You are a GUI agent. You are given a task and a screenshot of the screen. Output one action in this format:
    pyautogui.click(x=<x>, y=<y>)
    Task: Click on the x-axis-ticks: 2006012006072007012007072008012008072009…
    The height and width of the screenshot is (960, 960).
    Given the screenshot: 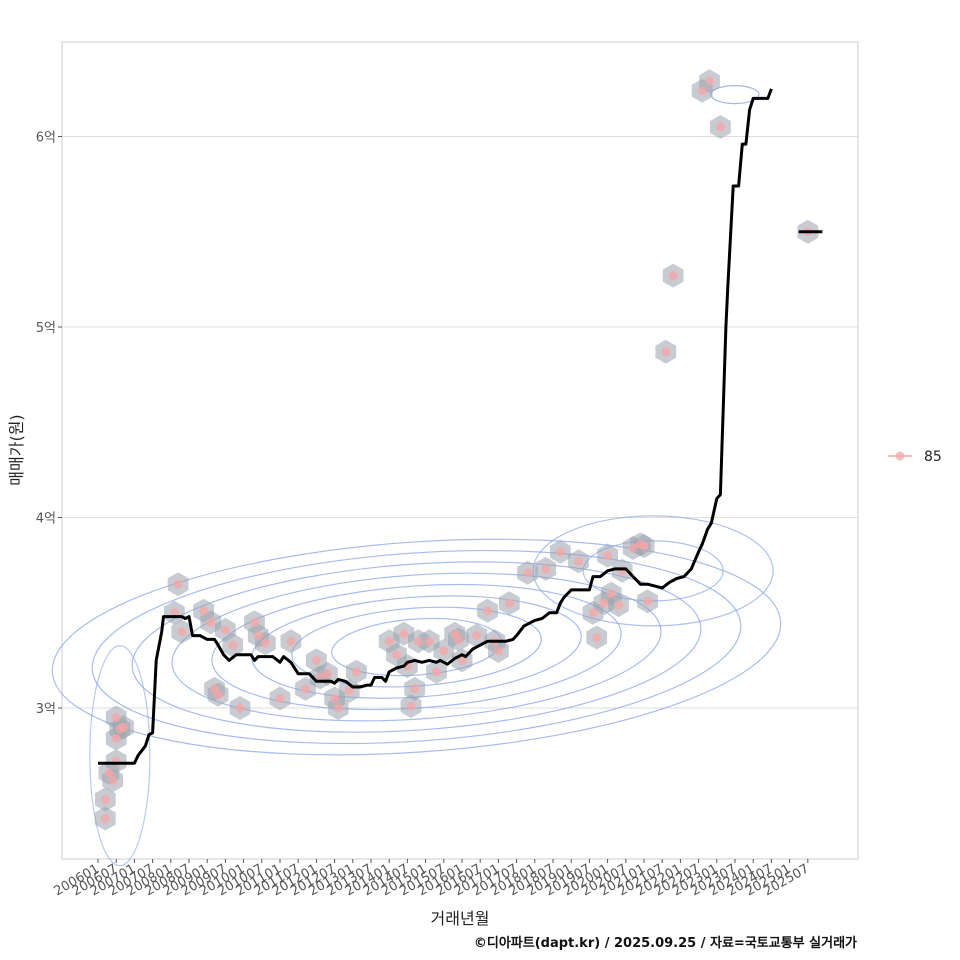 What is the action you would take?
    pyautogui.click(x=432, y=879)
    